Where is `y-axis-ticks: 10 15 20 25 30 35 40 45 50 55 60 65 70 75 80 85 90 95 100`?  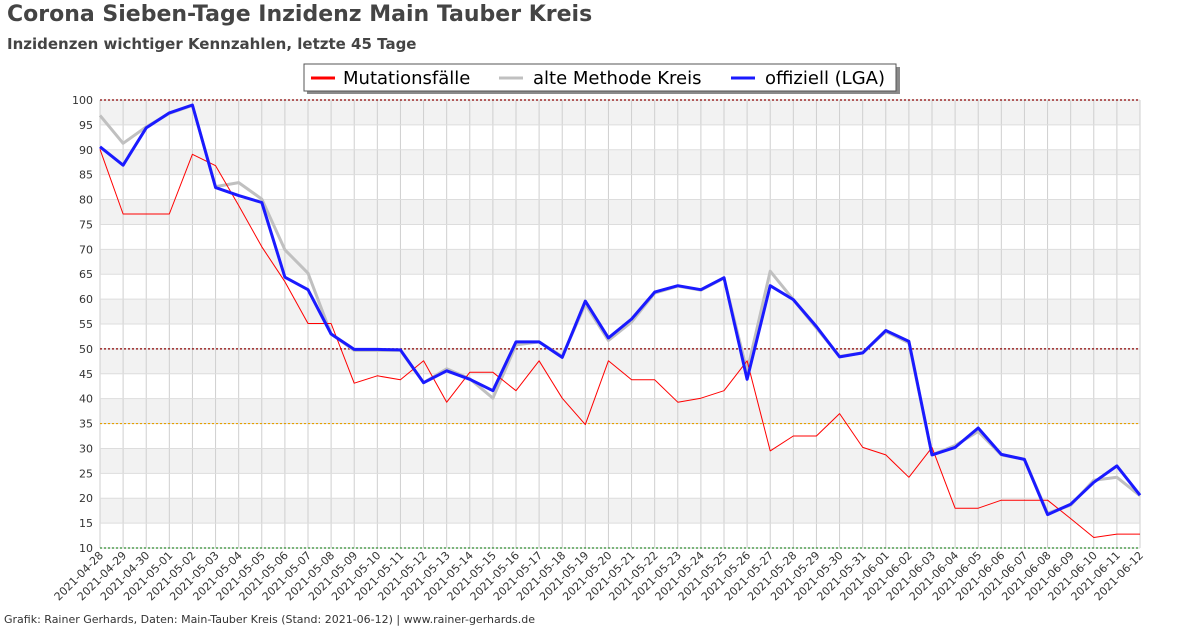 y-axis-ticks: 10 15 20 25 30 35 40 45 50 55 60 65 70 75 80 85 90 95 100 is located at coordinates (82, 324).